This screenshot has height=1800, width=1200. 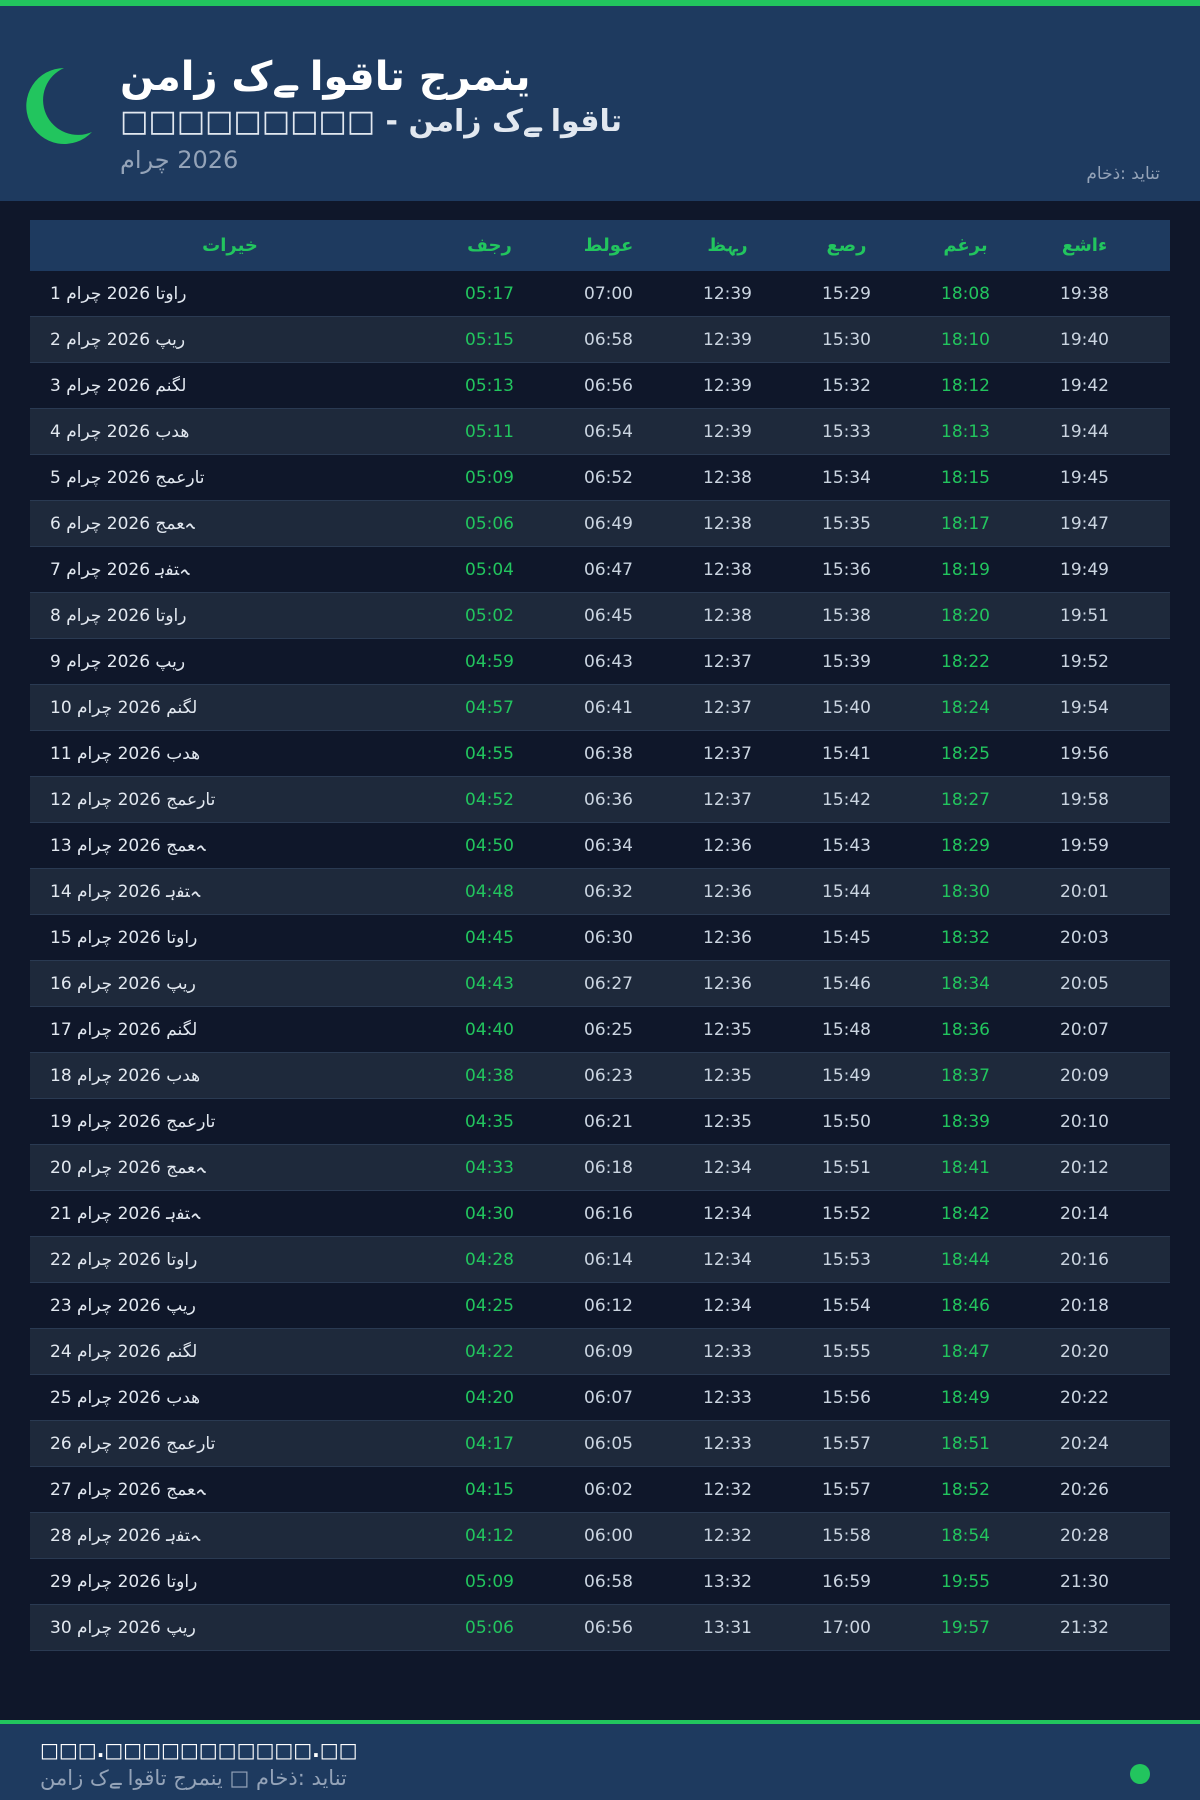 I want to click on cell-dhuhr: 12:38, so click(x=727, y=569).